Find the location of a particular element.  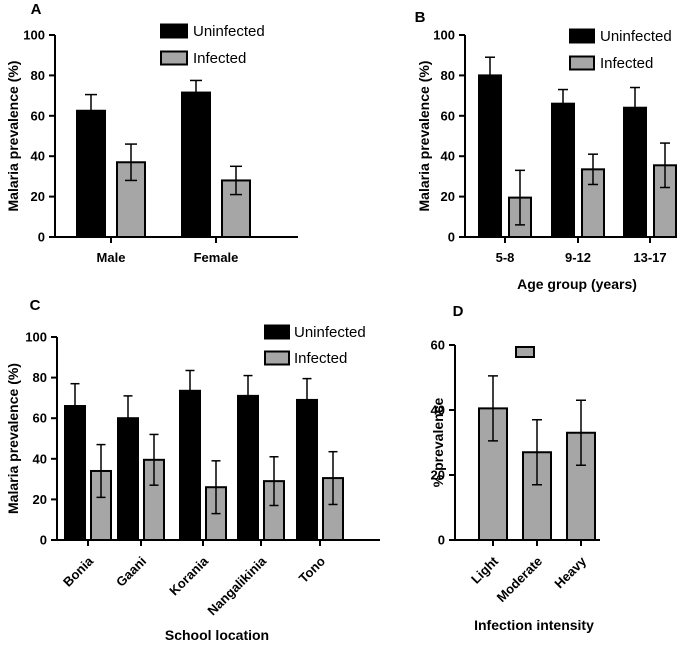

x-axis-label: Infection intensity is located at coordinates (534, 625).